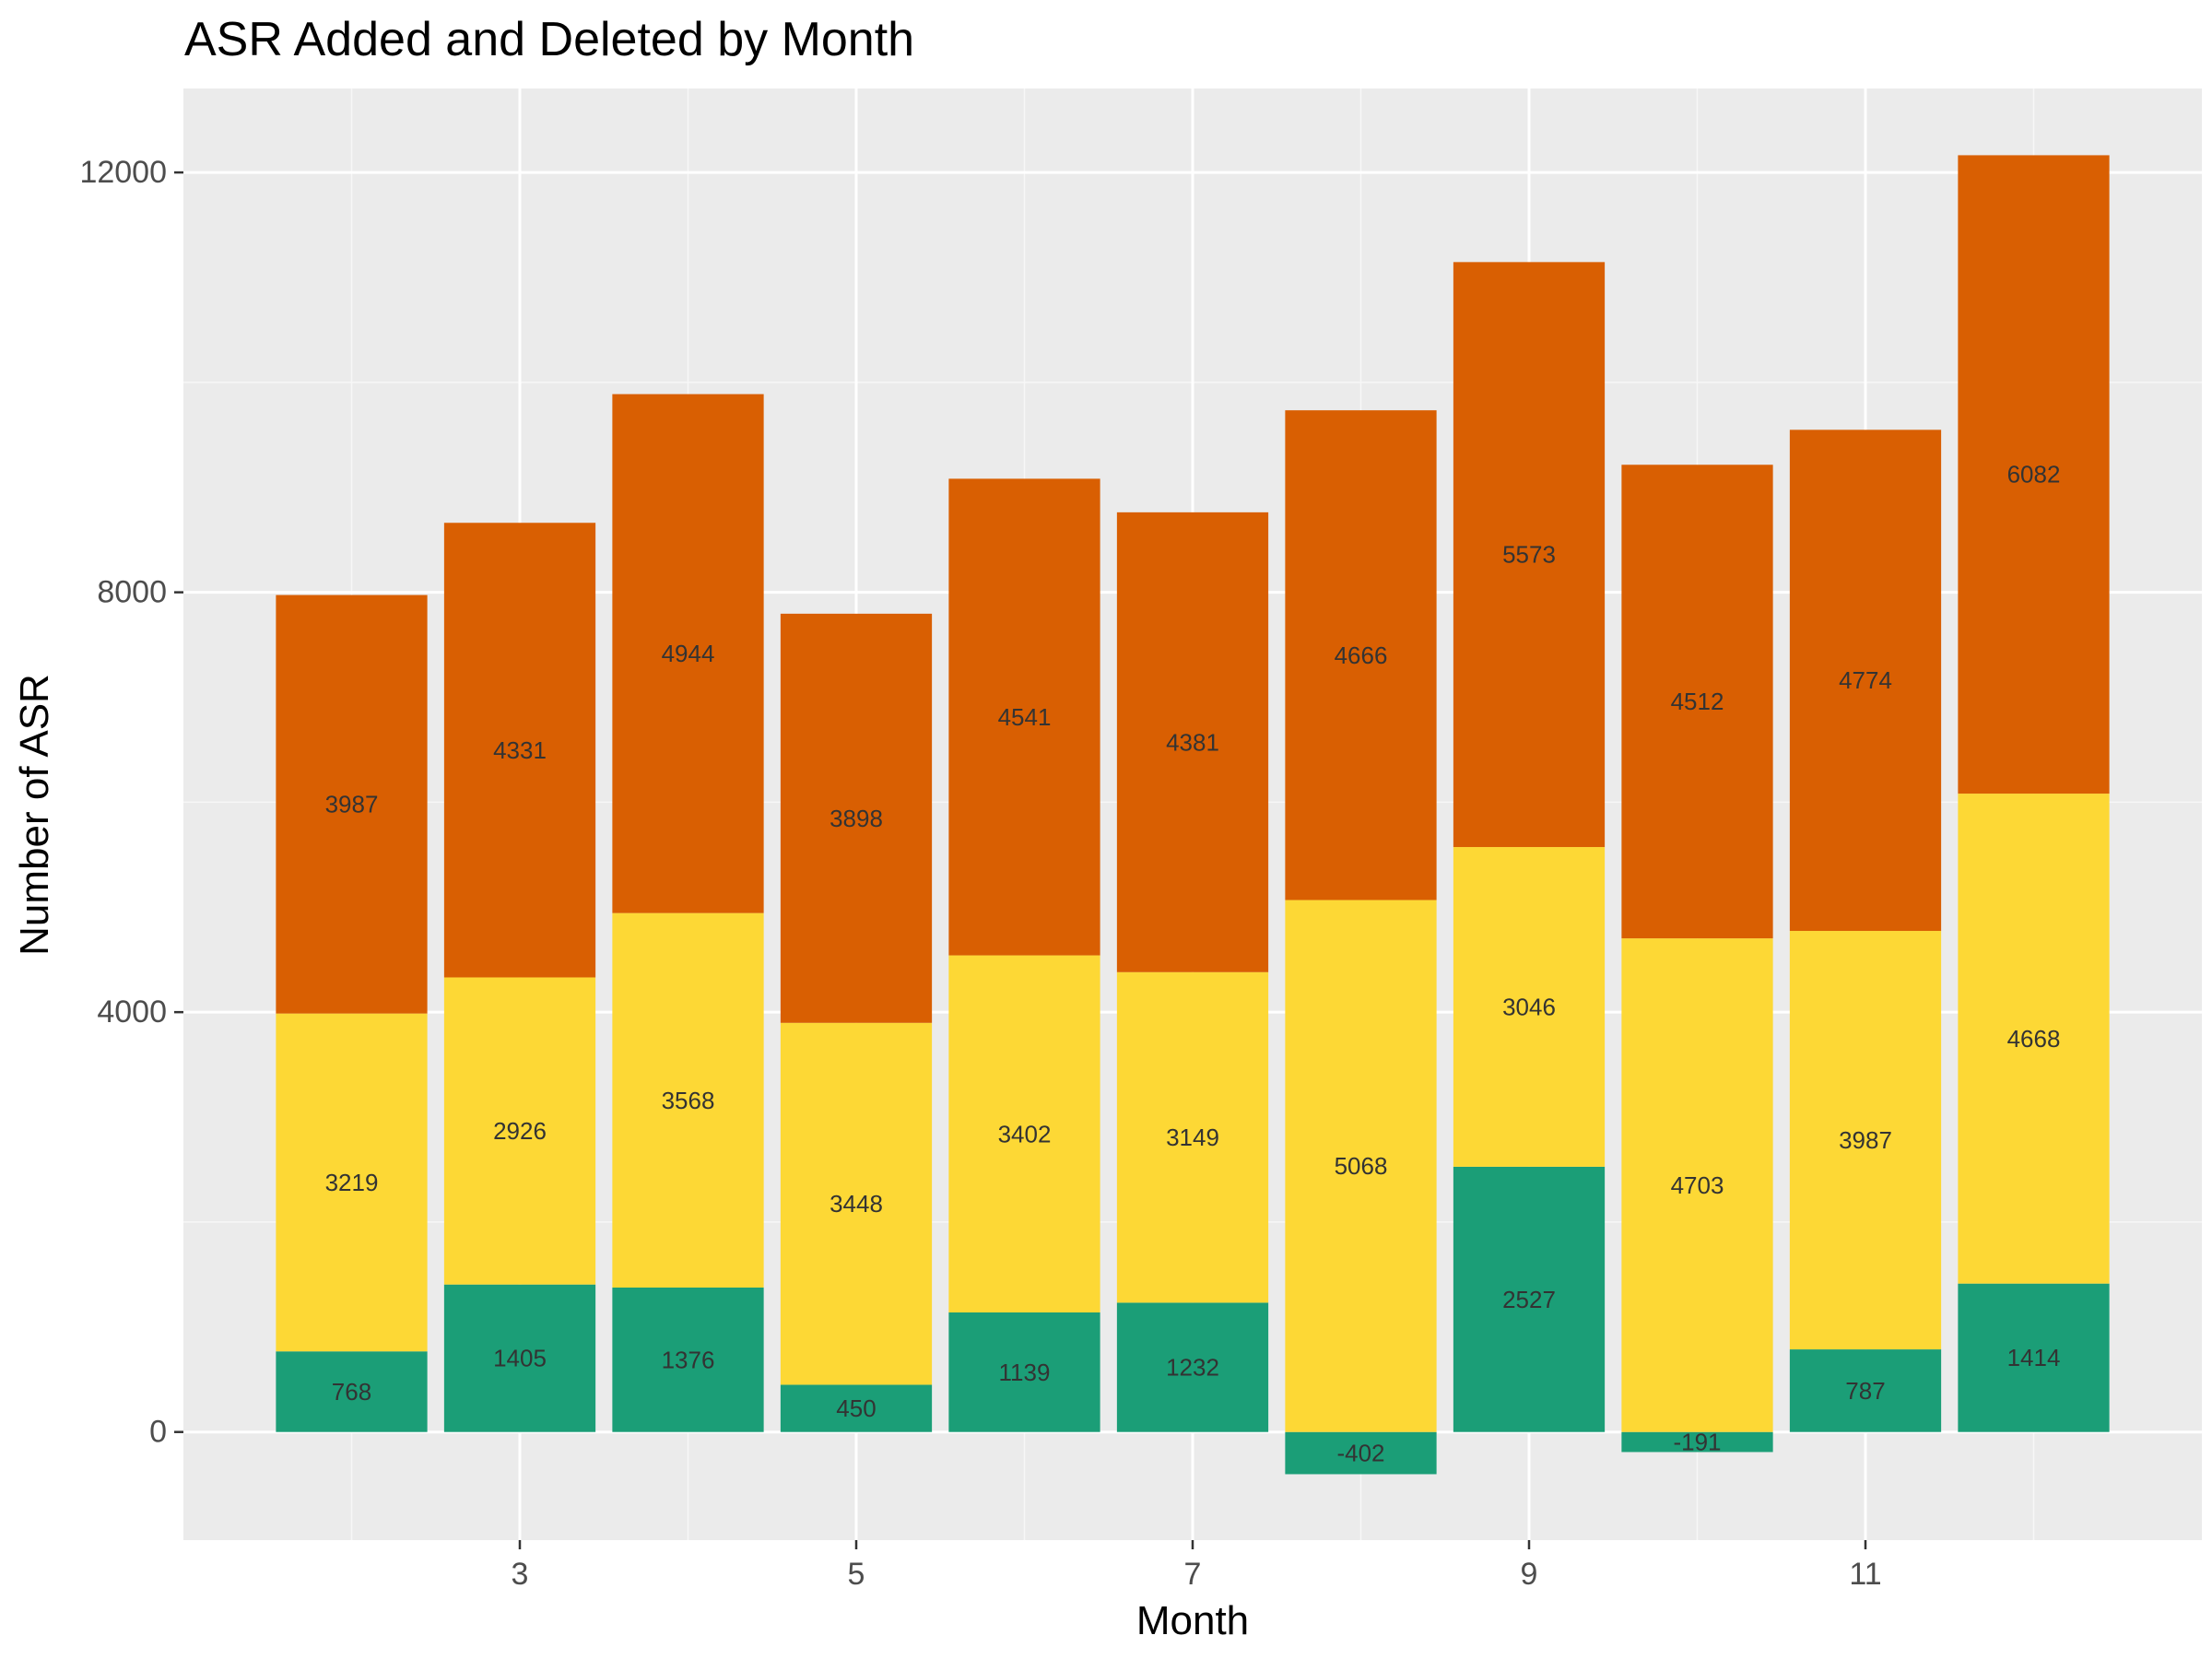  I want to click on data-label: 4331, so click(520, 750).